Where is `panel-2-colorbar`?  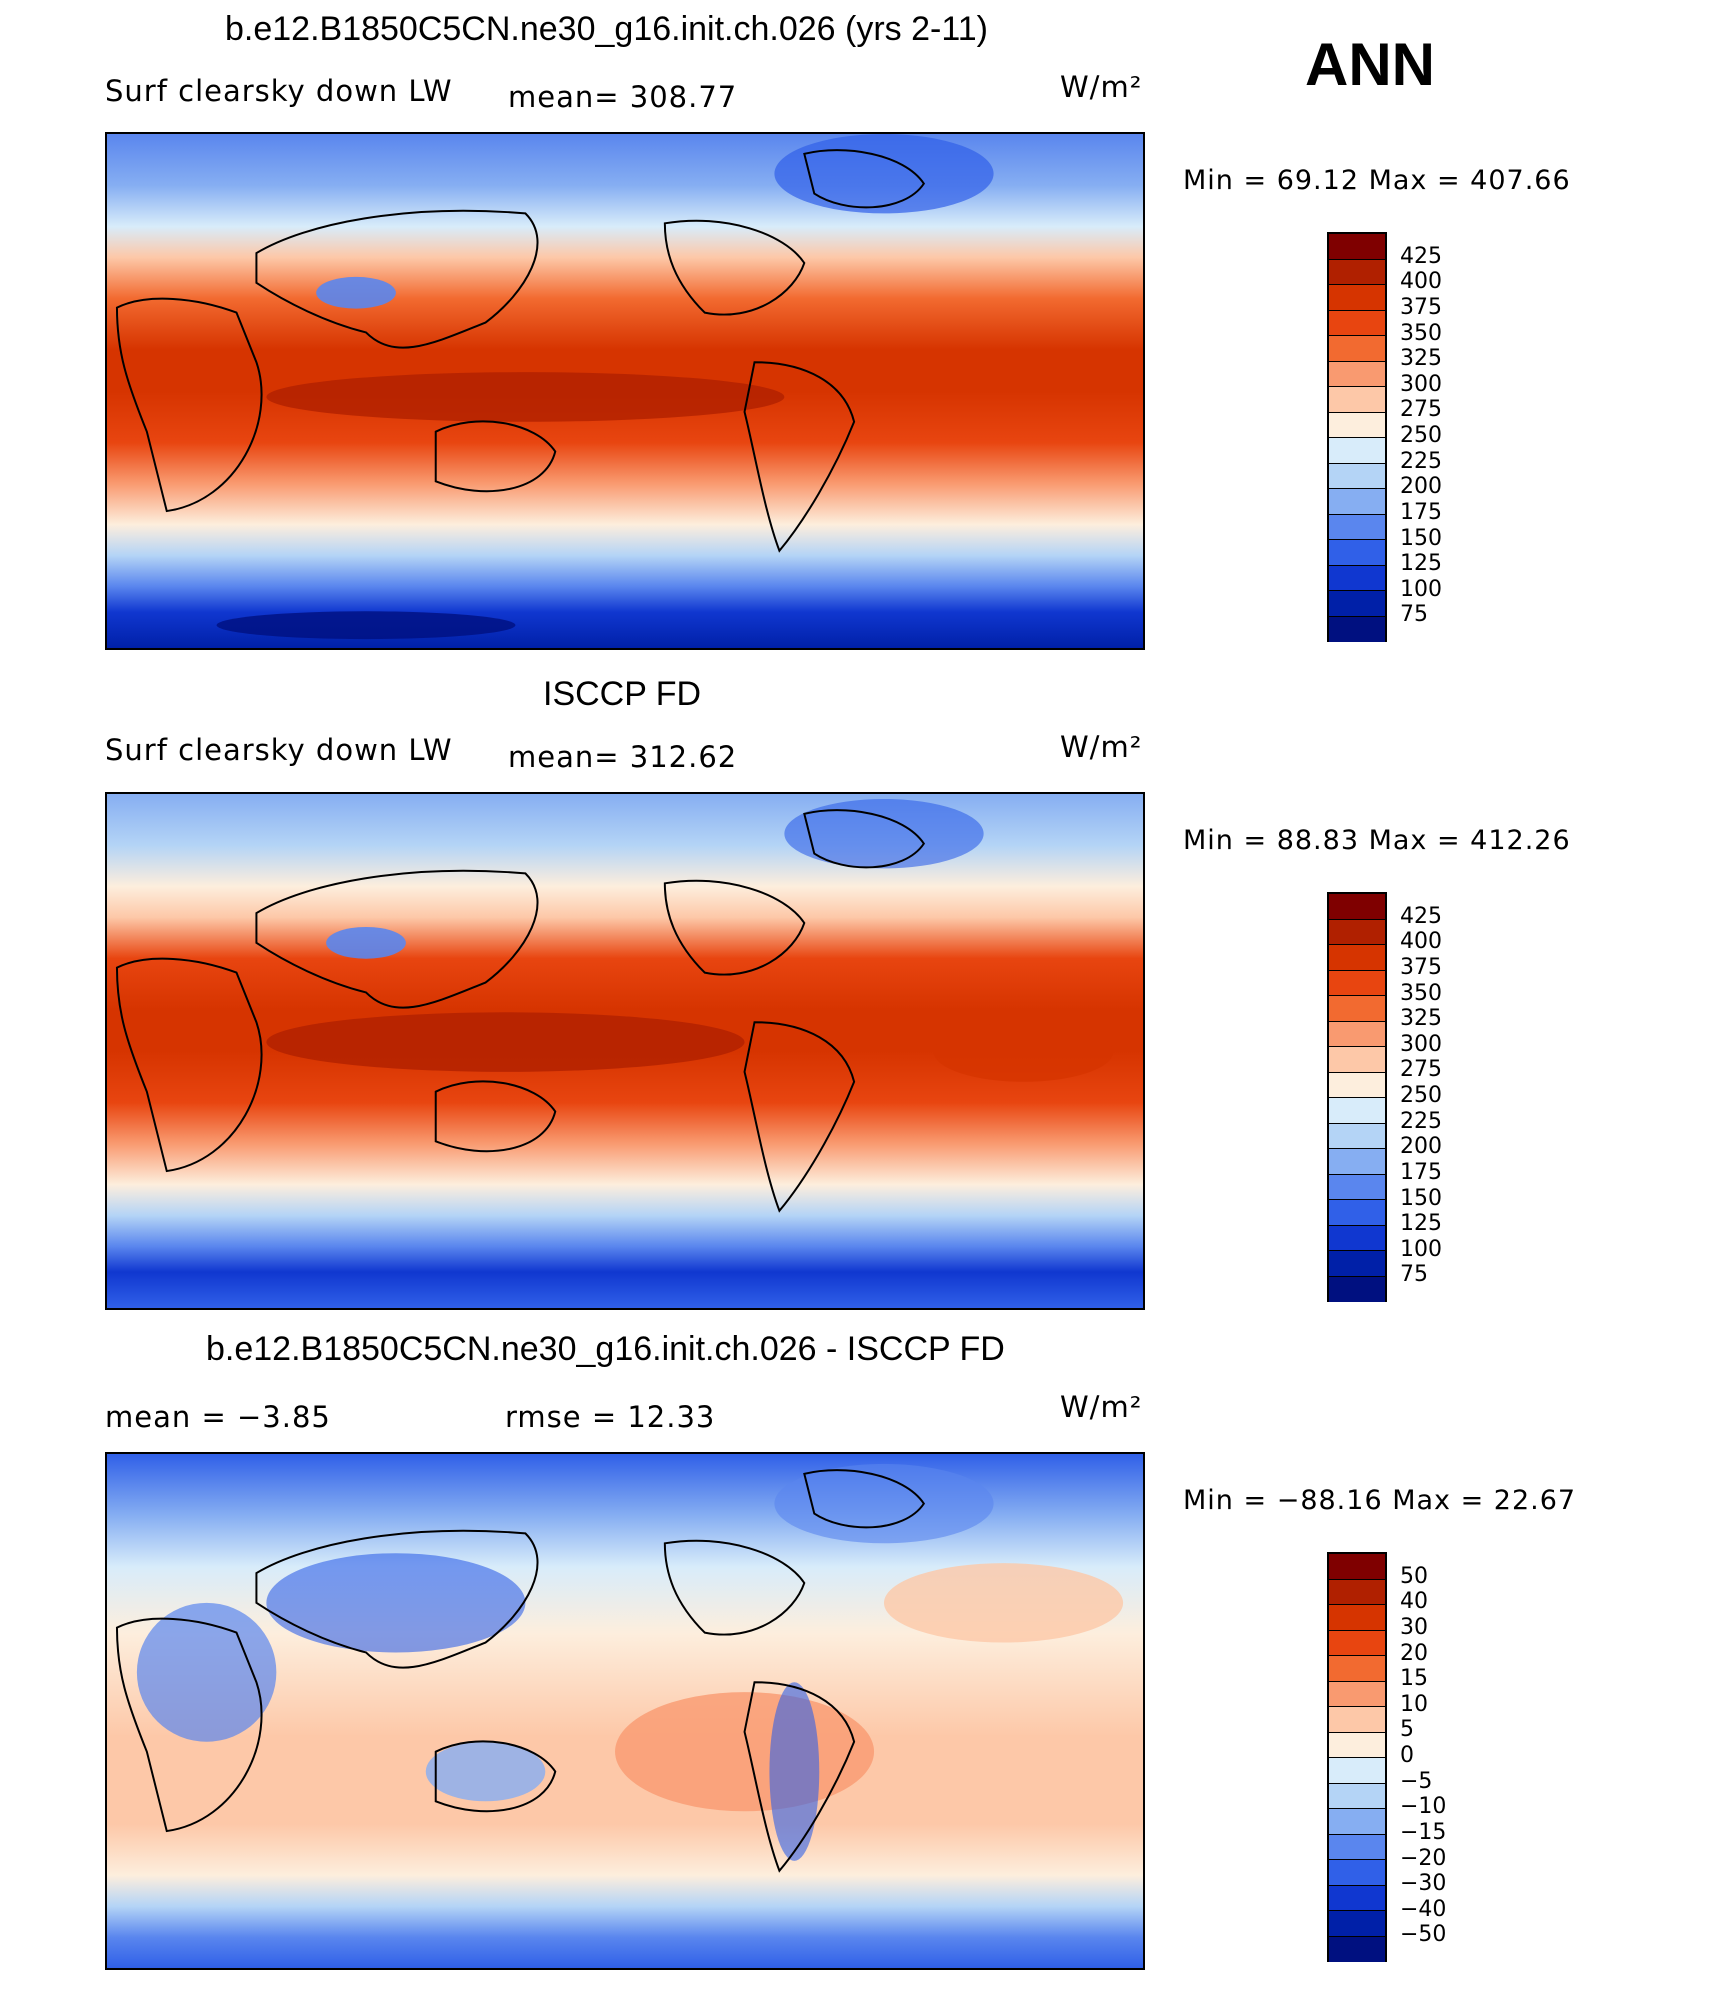
panel-2-colorbar is located at coordinates (1357, 1097).